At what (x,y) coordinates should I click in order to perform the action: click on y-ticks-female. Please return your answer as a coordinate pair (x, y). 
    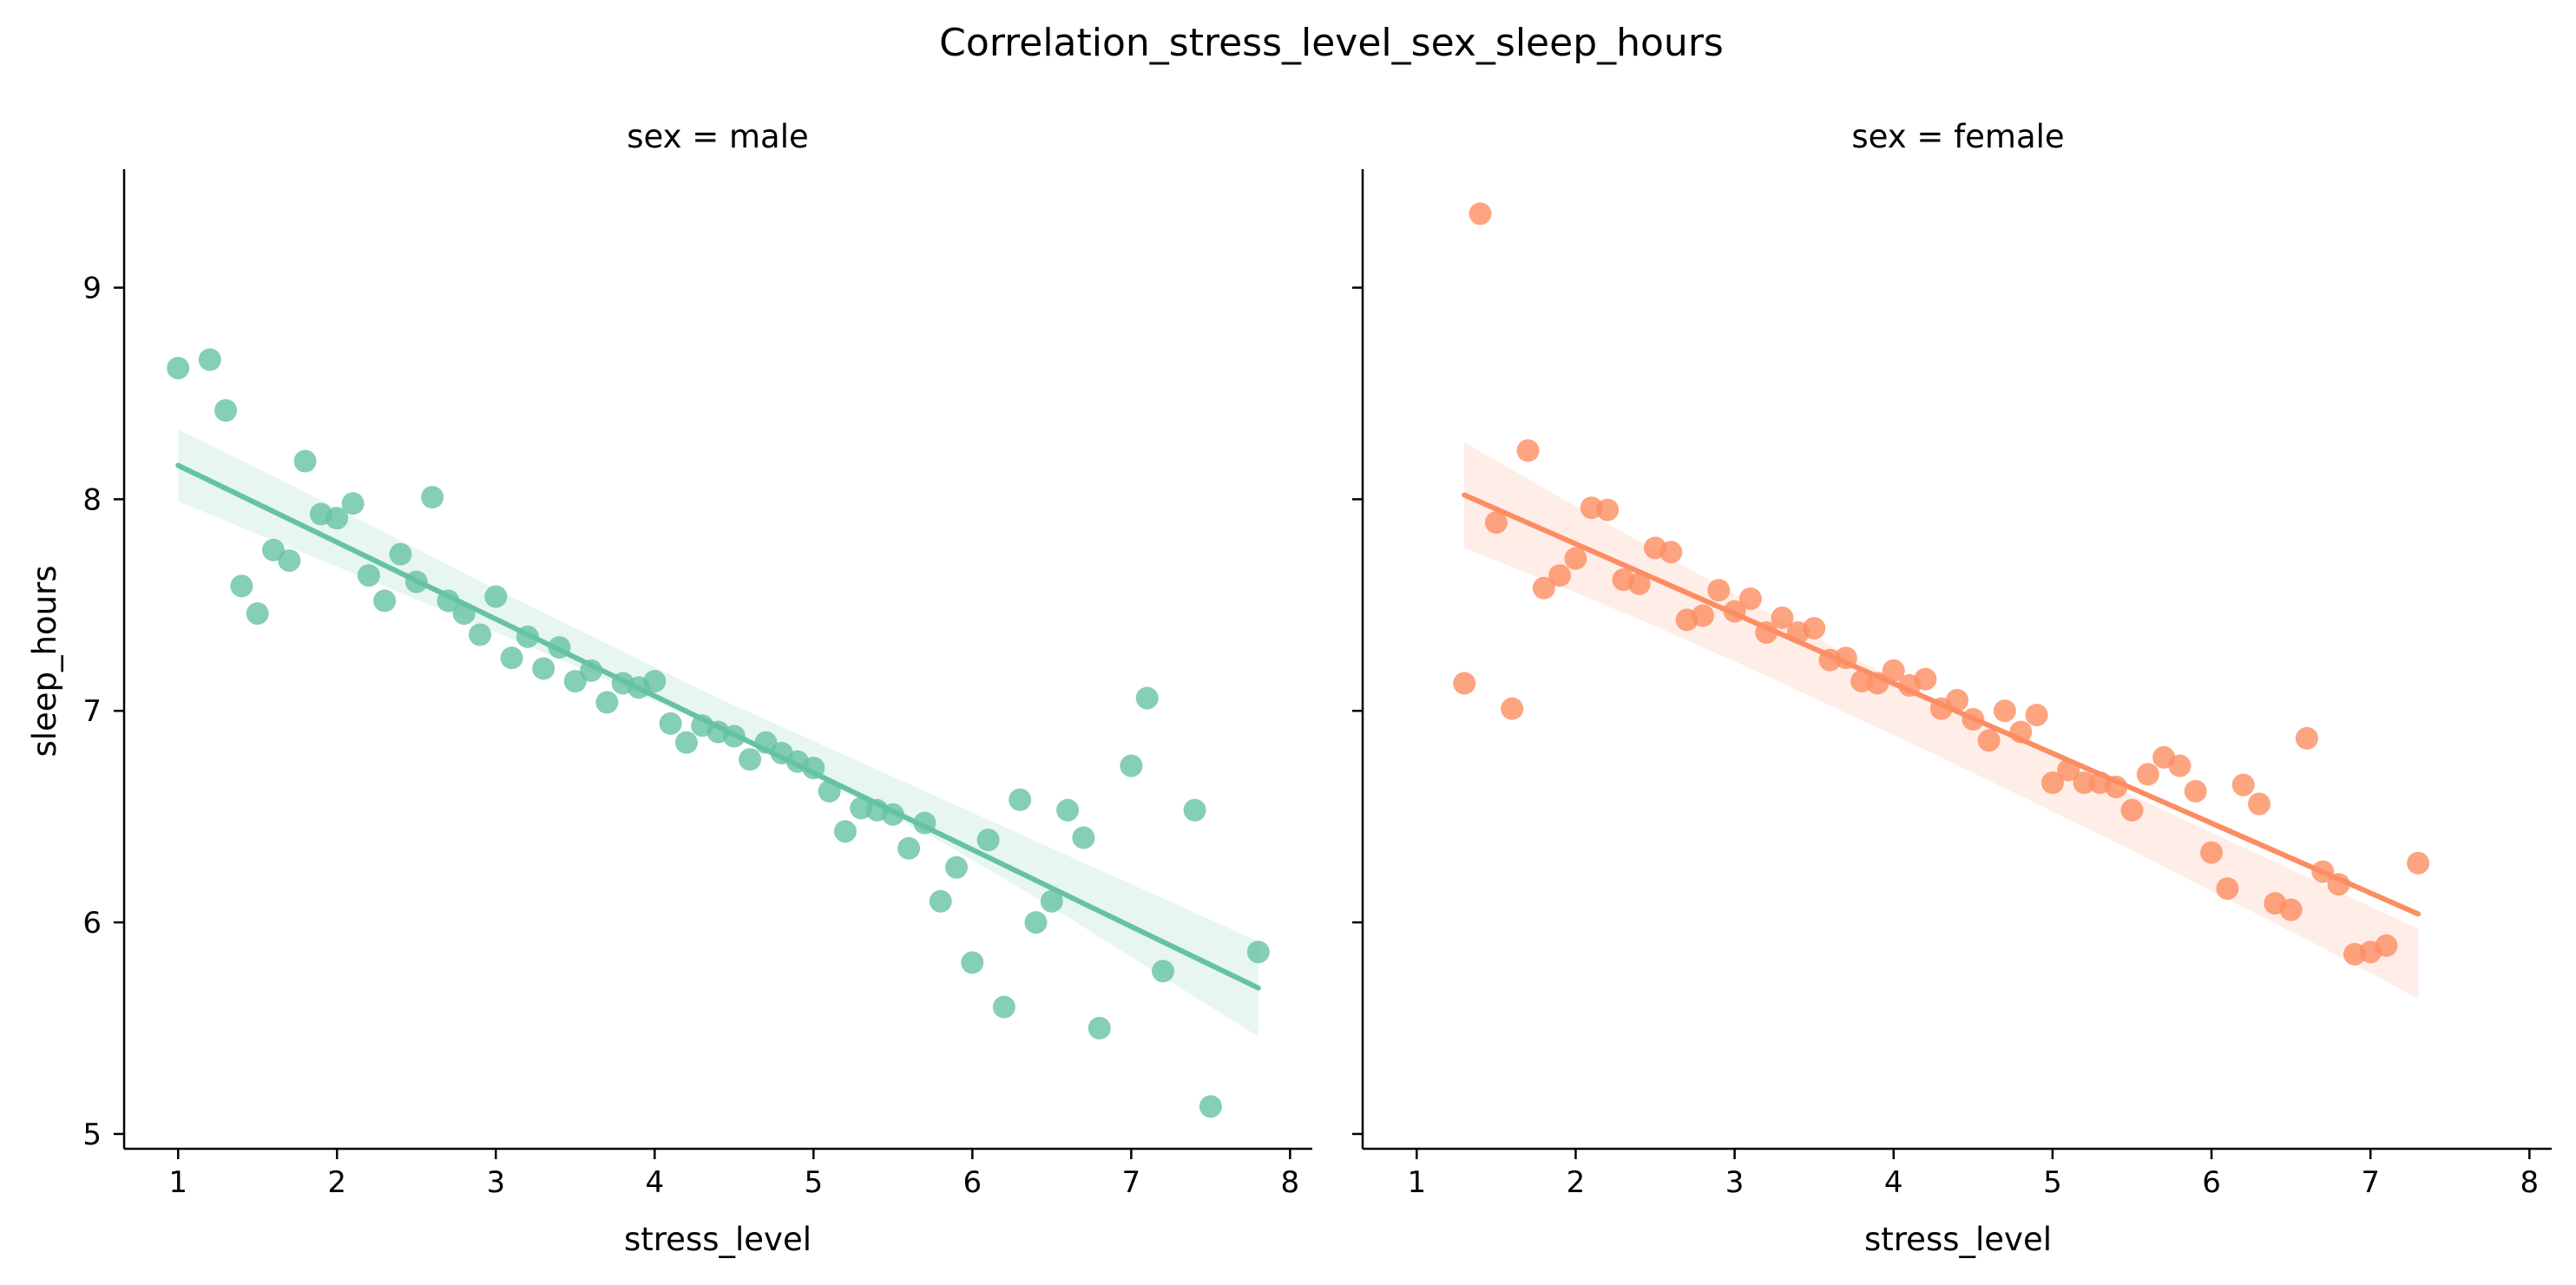
    Looking at the image, I should click on (1357, 711).